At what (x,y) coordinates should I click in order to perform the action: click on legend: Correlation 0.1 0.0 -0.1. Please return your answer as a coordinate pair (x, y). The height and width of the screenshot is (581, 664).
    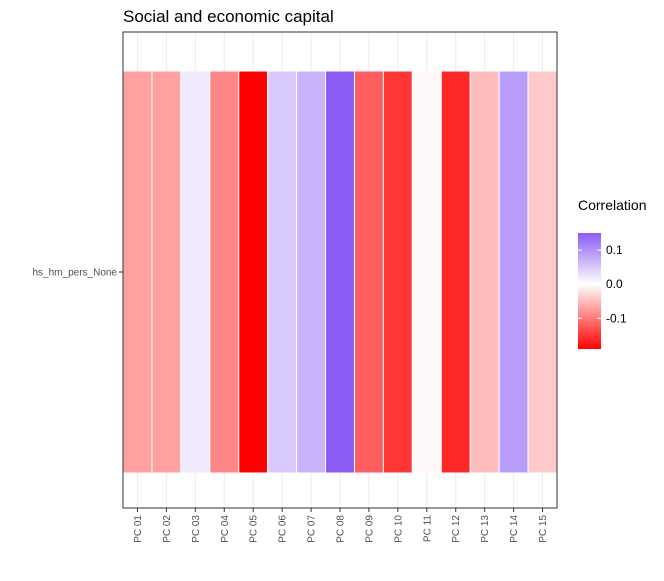
    Looking at the image, I should click on (612, 273).